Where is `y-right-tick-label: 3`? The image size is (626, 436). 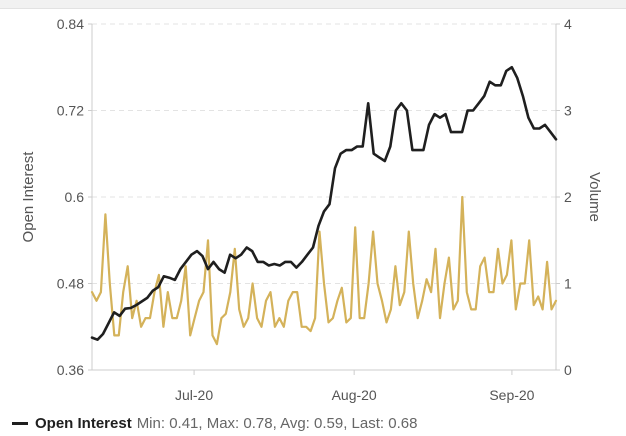
y-right-tick-label: 3 is located at coordinates (568, 111).